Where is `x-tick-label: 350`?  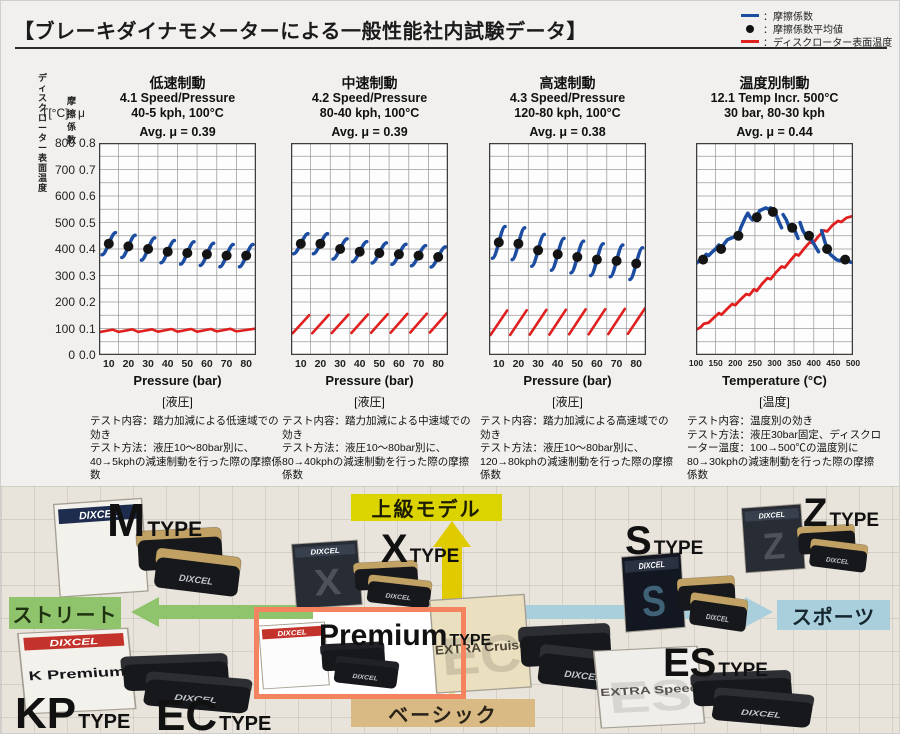
x-tick-label: 350 is located at coordinates (794, 363).